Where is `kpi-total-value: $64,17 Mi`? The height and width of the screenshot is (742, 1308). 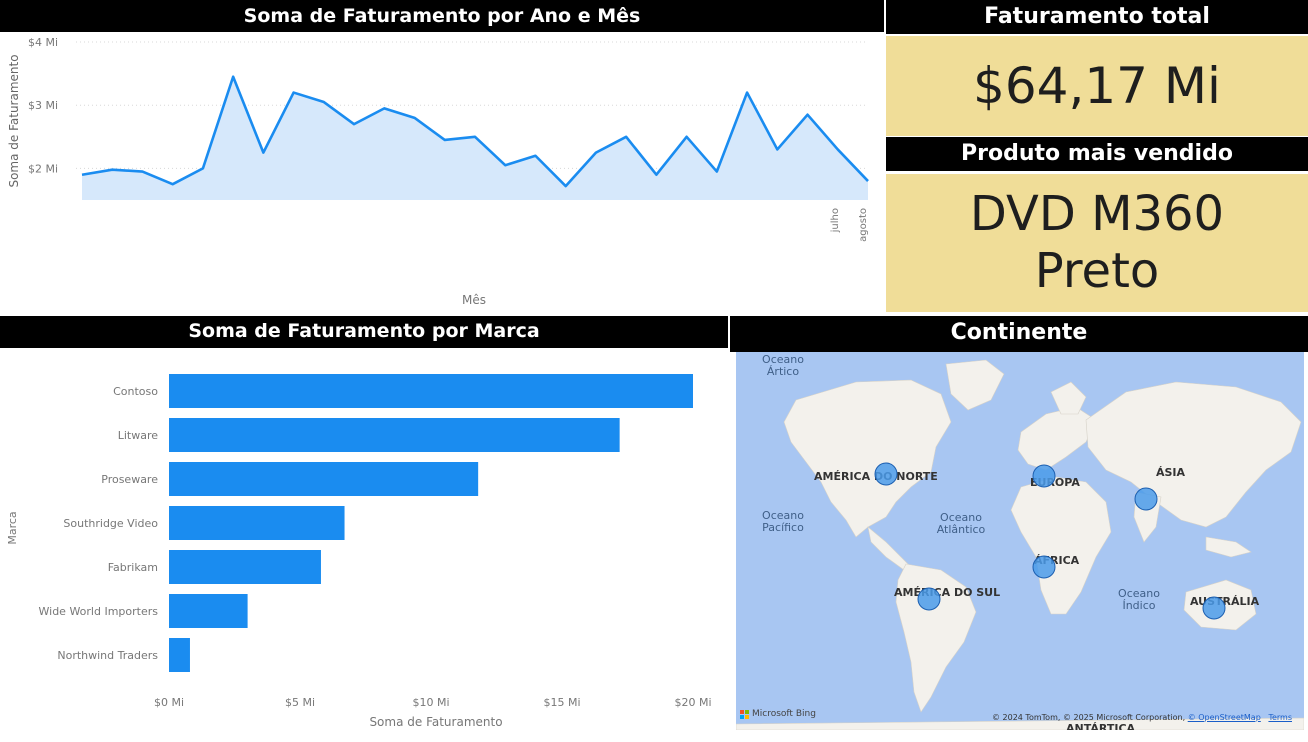 kpi-total-value: $64,17 Mi is located at coordinates (1097, 86).